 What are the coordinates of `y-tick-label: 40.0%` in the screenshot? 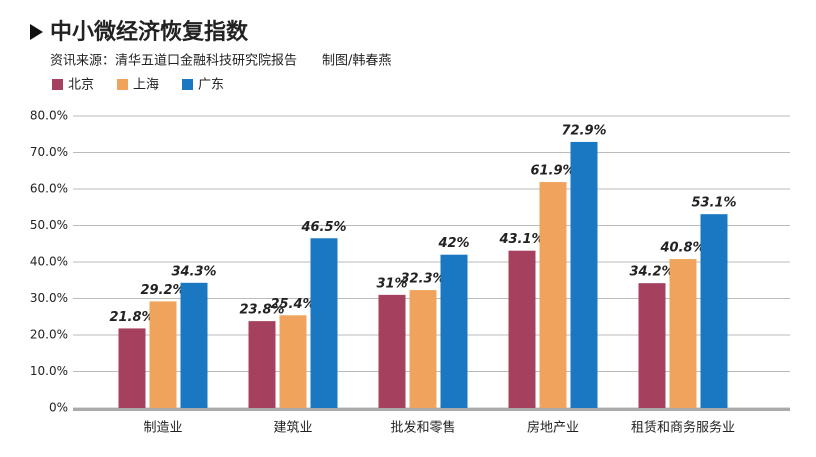 It's located at (49, 262).